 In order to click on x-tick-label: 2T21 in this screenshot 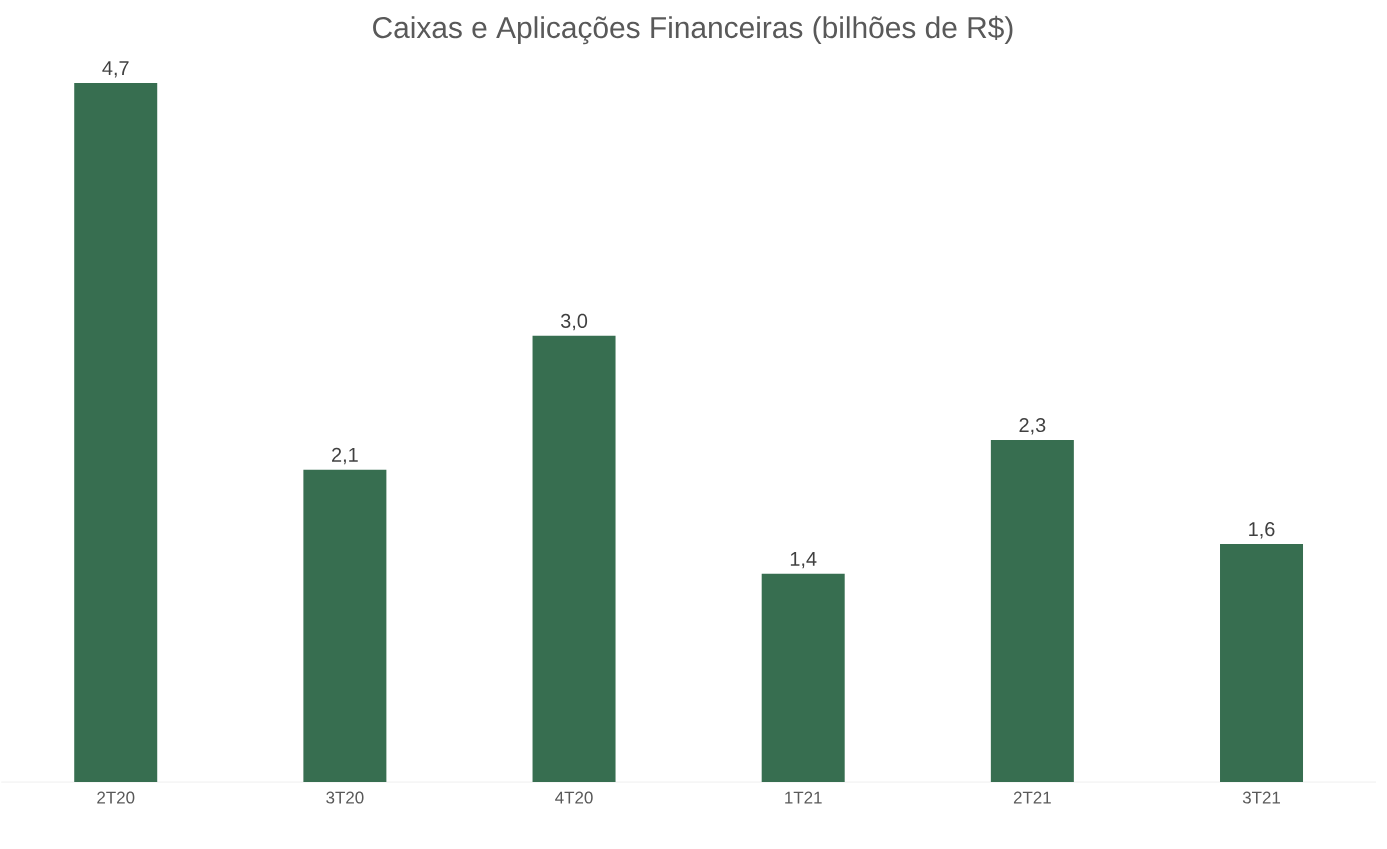, I will do `click(1032, 797)`.